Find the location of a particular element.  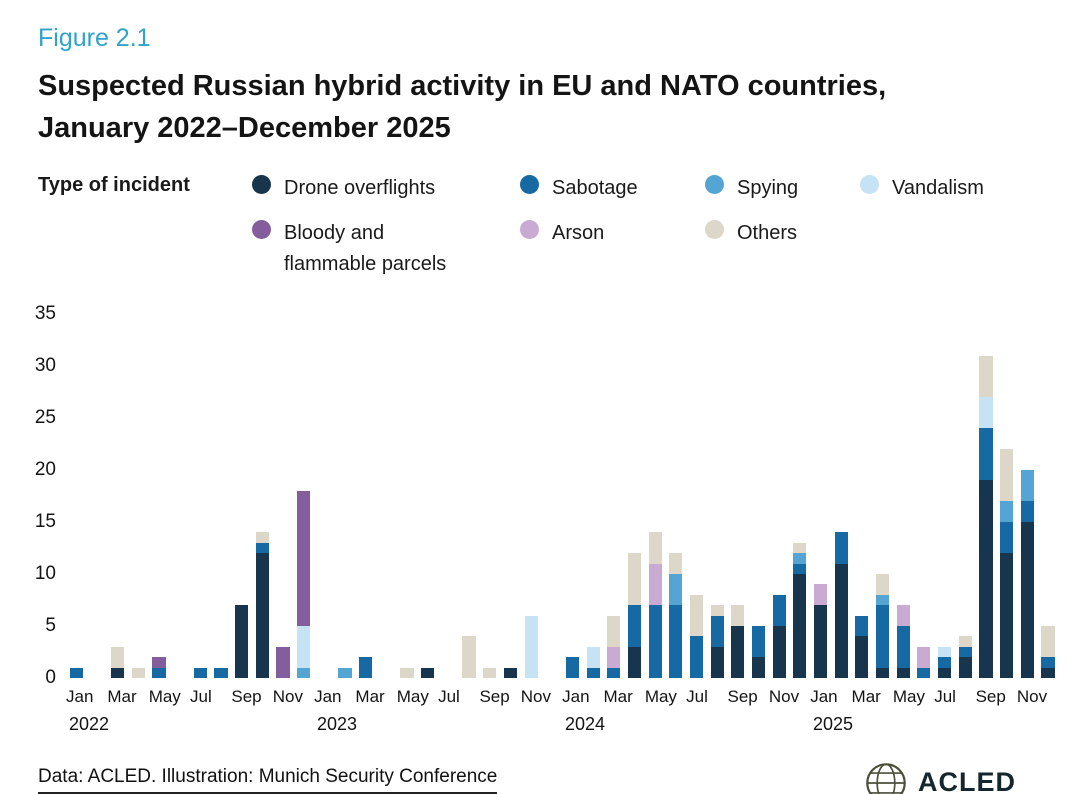

x-tick-label: Jul is located at coordinates (449, 696).